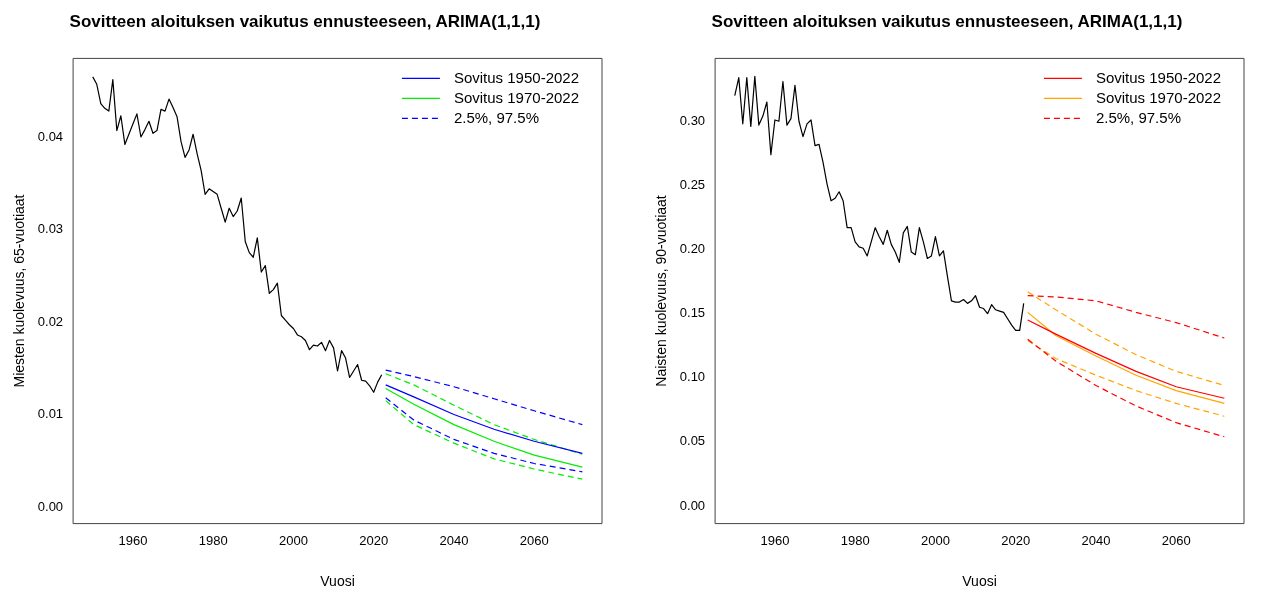 The image size is (1285, 599). Describe the element at coordinates (661, 291) in the screenshot. I see `y-axis-title: Naisten kuolevuus, 90-vuotiaat` at that location.